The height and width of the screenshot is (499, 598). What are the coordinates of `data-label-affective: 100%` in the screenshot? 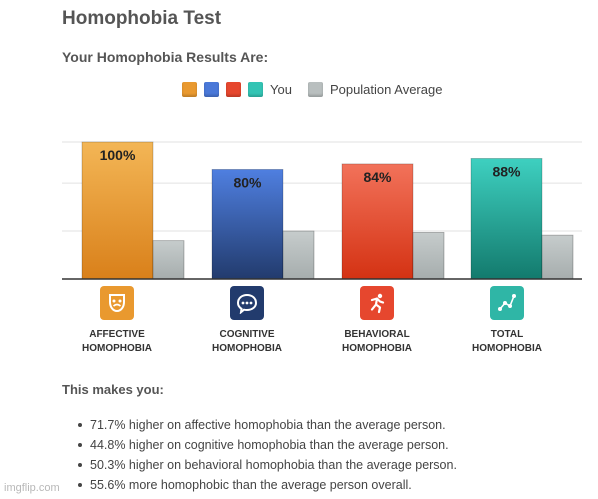 It's located at (118, 155).